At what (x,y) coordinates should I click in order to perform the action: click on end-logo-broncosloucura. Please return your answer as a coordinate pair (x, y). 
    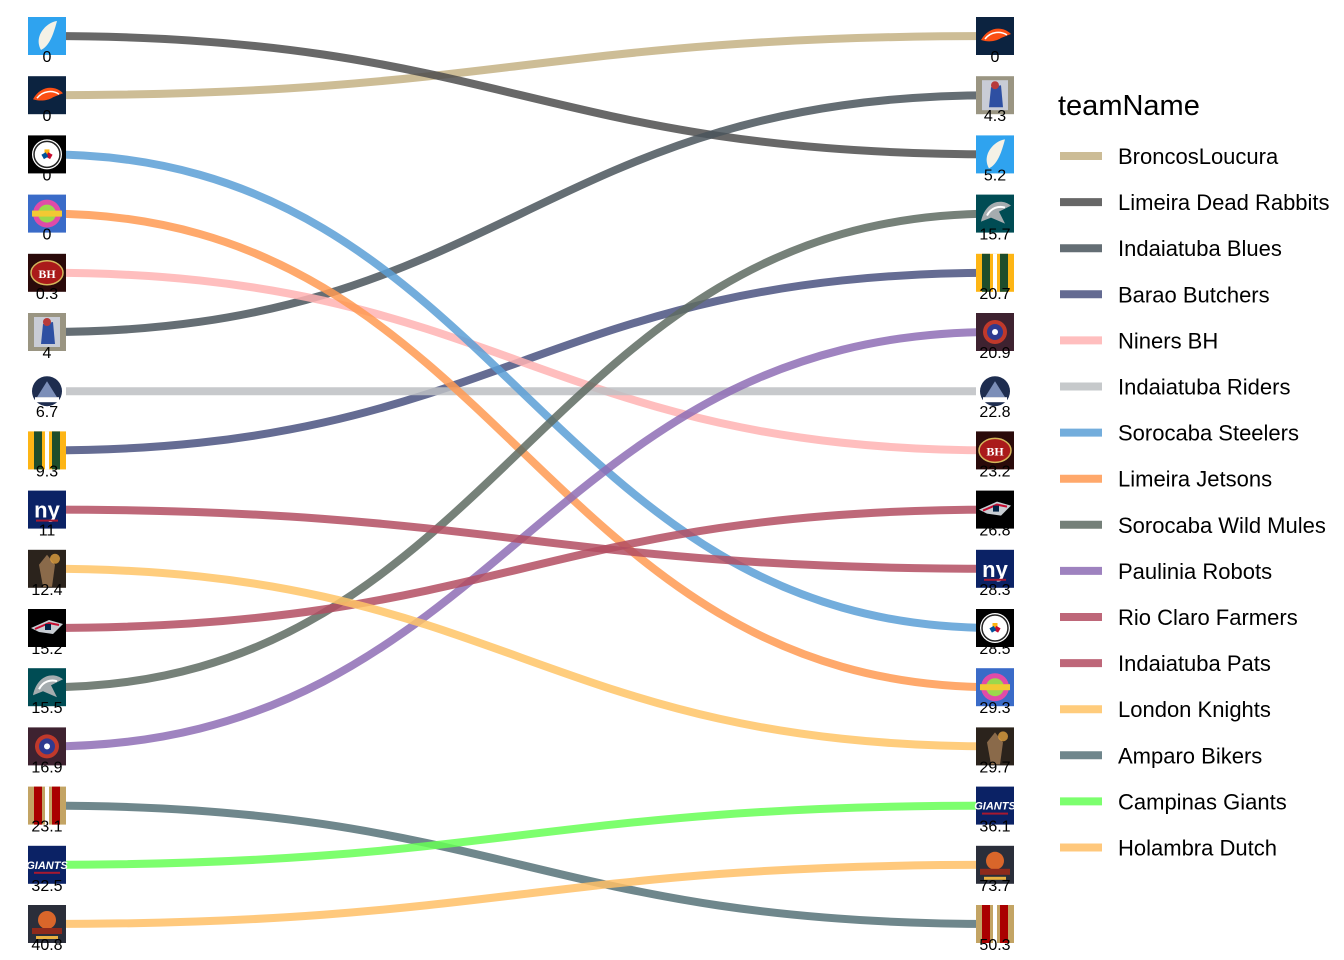
    Looking at the image, I should click on (995, 36).